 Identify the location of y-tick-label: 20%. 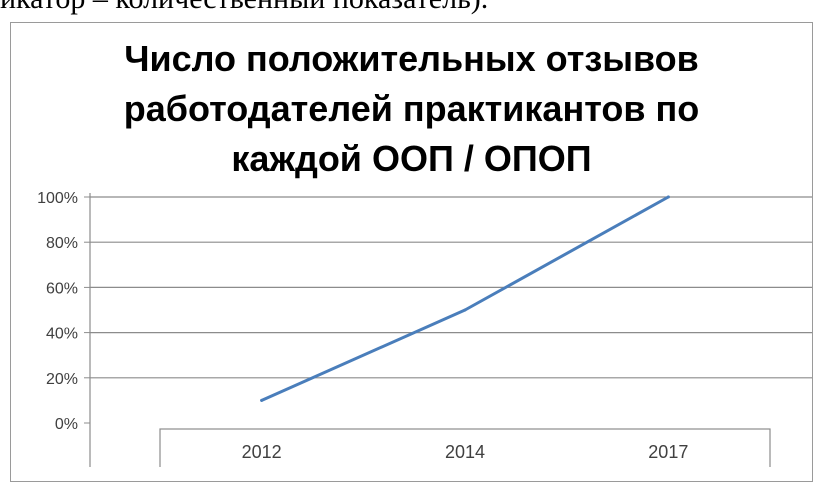
(62, 379).